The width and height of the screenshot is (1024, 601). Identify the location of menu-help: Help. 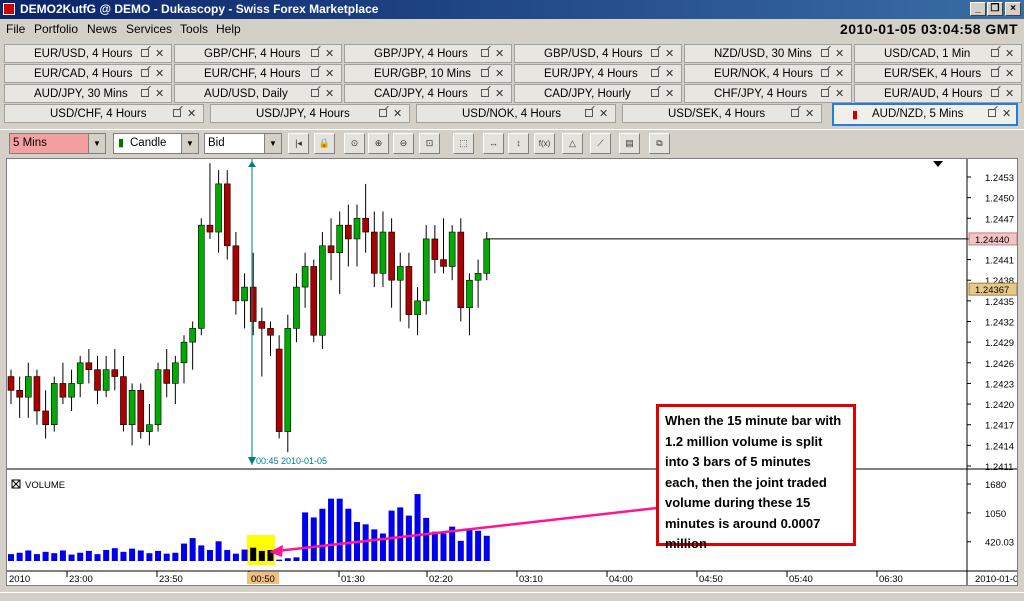
(228, 29).